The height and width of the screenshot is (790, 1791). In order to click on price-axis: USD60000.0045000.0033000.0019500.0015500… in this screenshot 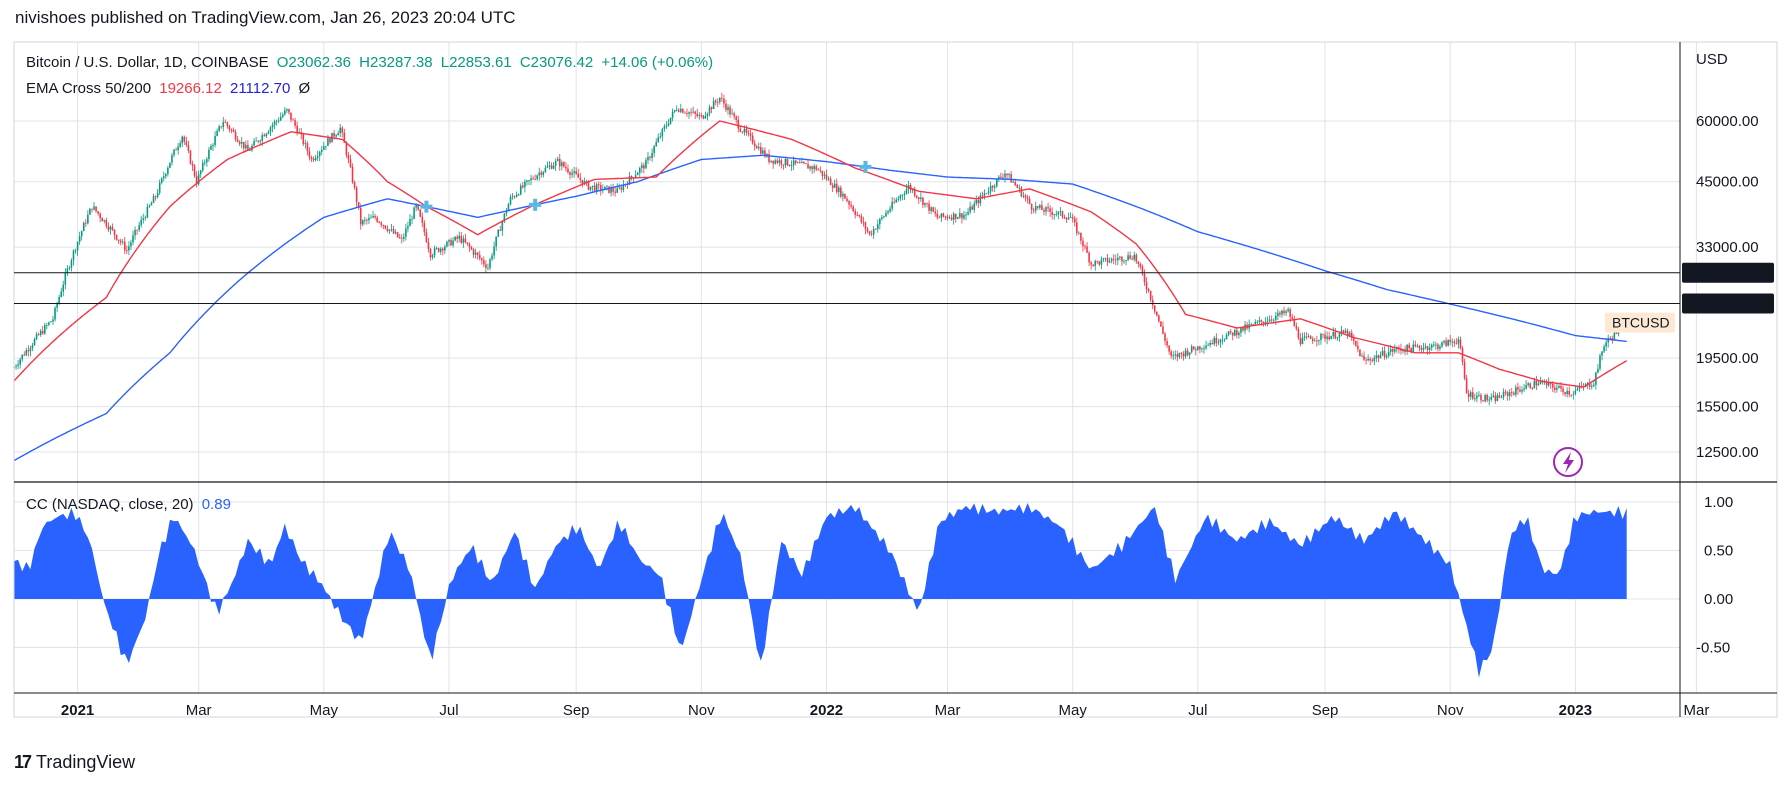, I will do `click(1727, 256)`.